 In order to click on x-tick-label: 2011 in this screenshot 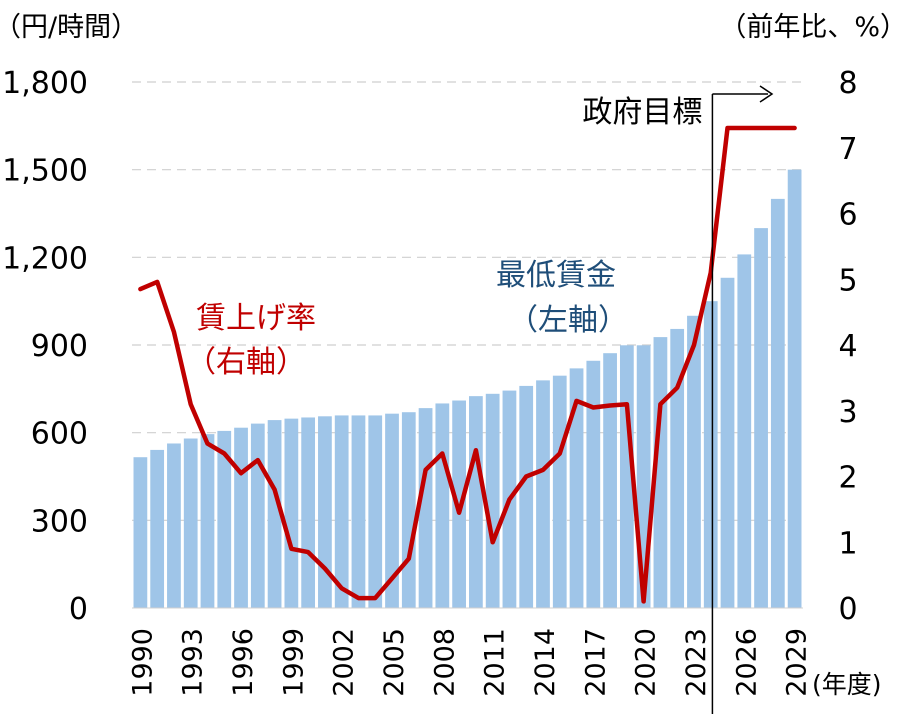, I will do `click(495, 662)`.